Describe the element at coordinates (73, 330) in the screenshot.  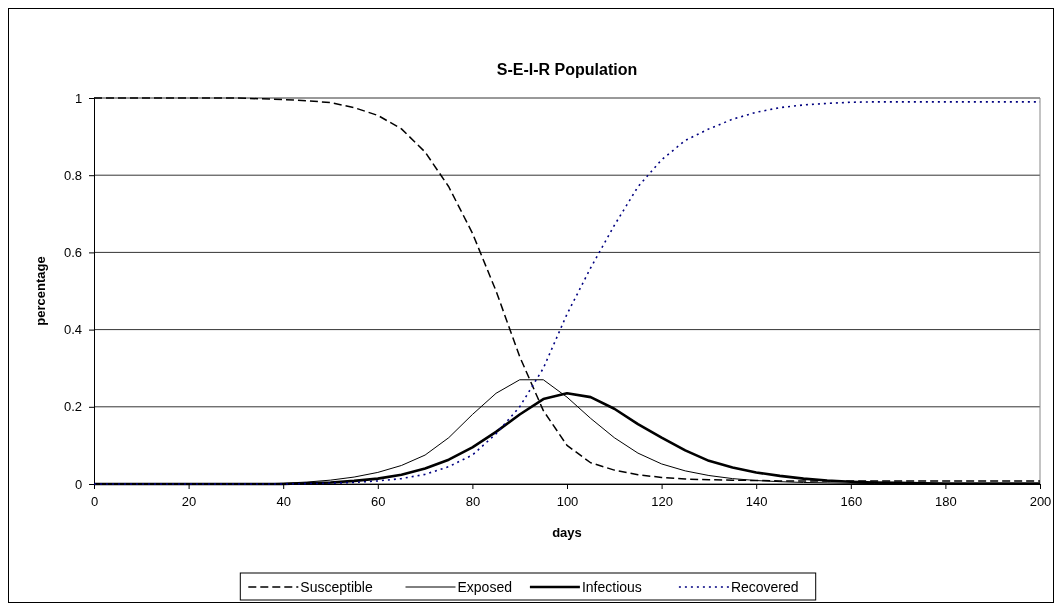
I see `y-tick-label: 0.4` at that location.